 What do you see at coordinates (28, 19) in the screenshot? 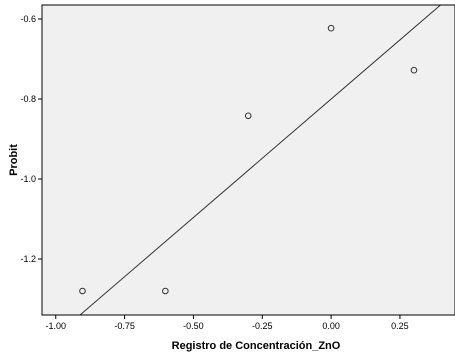
I see `y-tick-label: -0.6` at bounding box center [28, 19].